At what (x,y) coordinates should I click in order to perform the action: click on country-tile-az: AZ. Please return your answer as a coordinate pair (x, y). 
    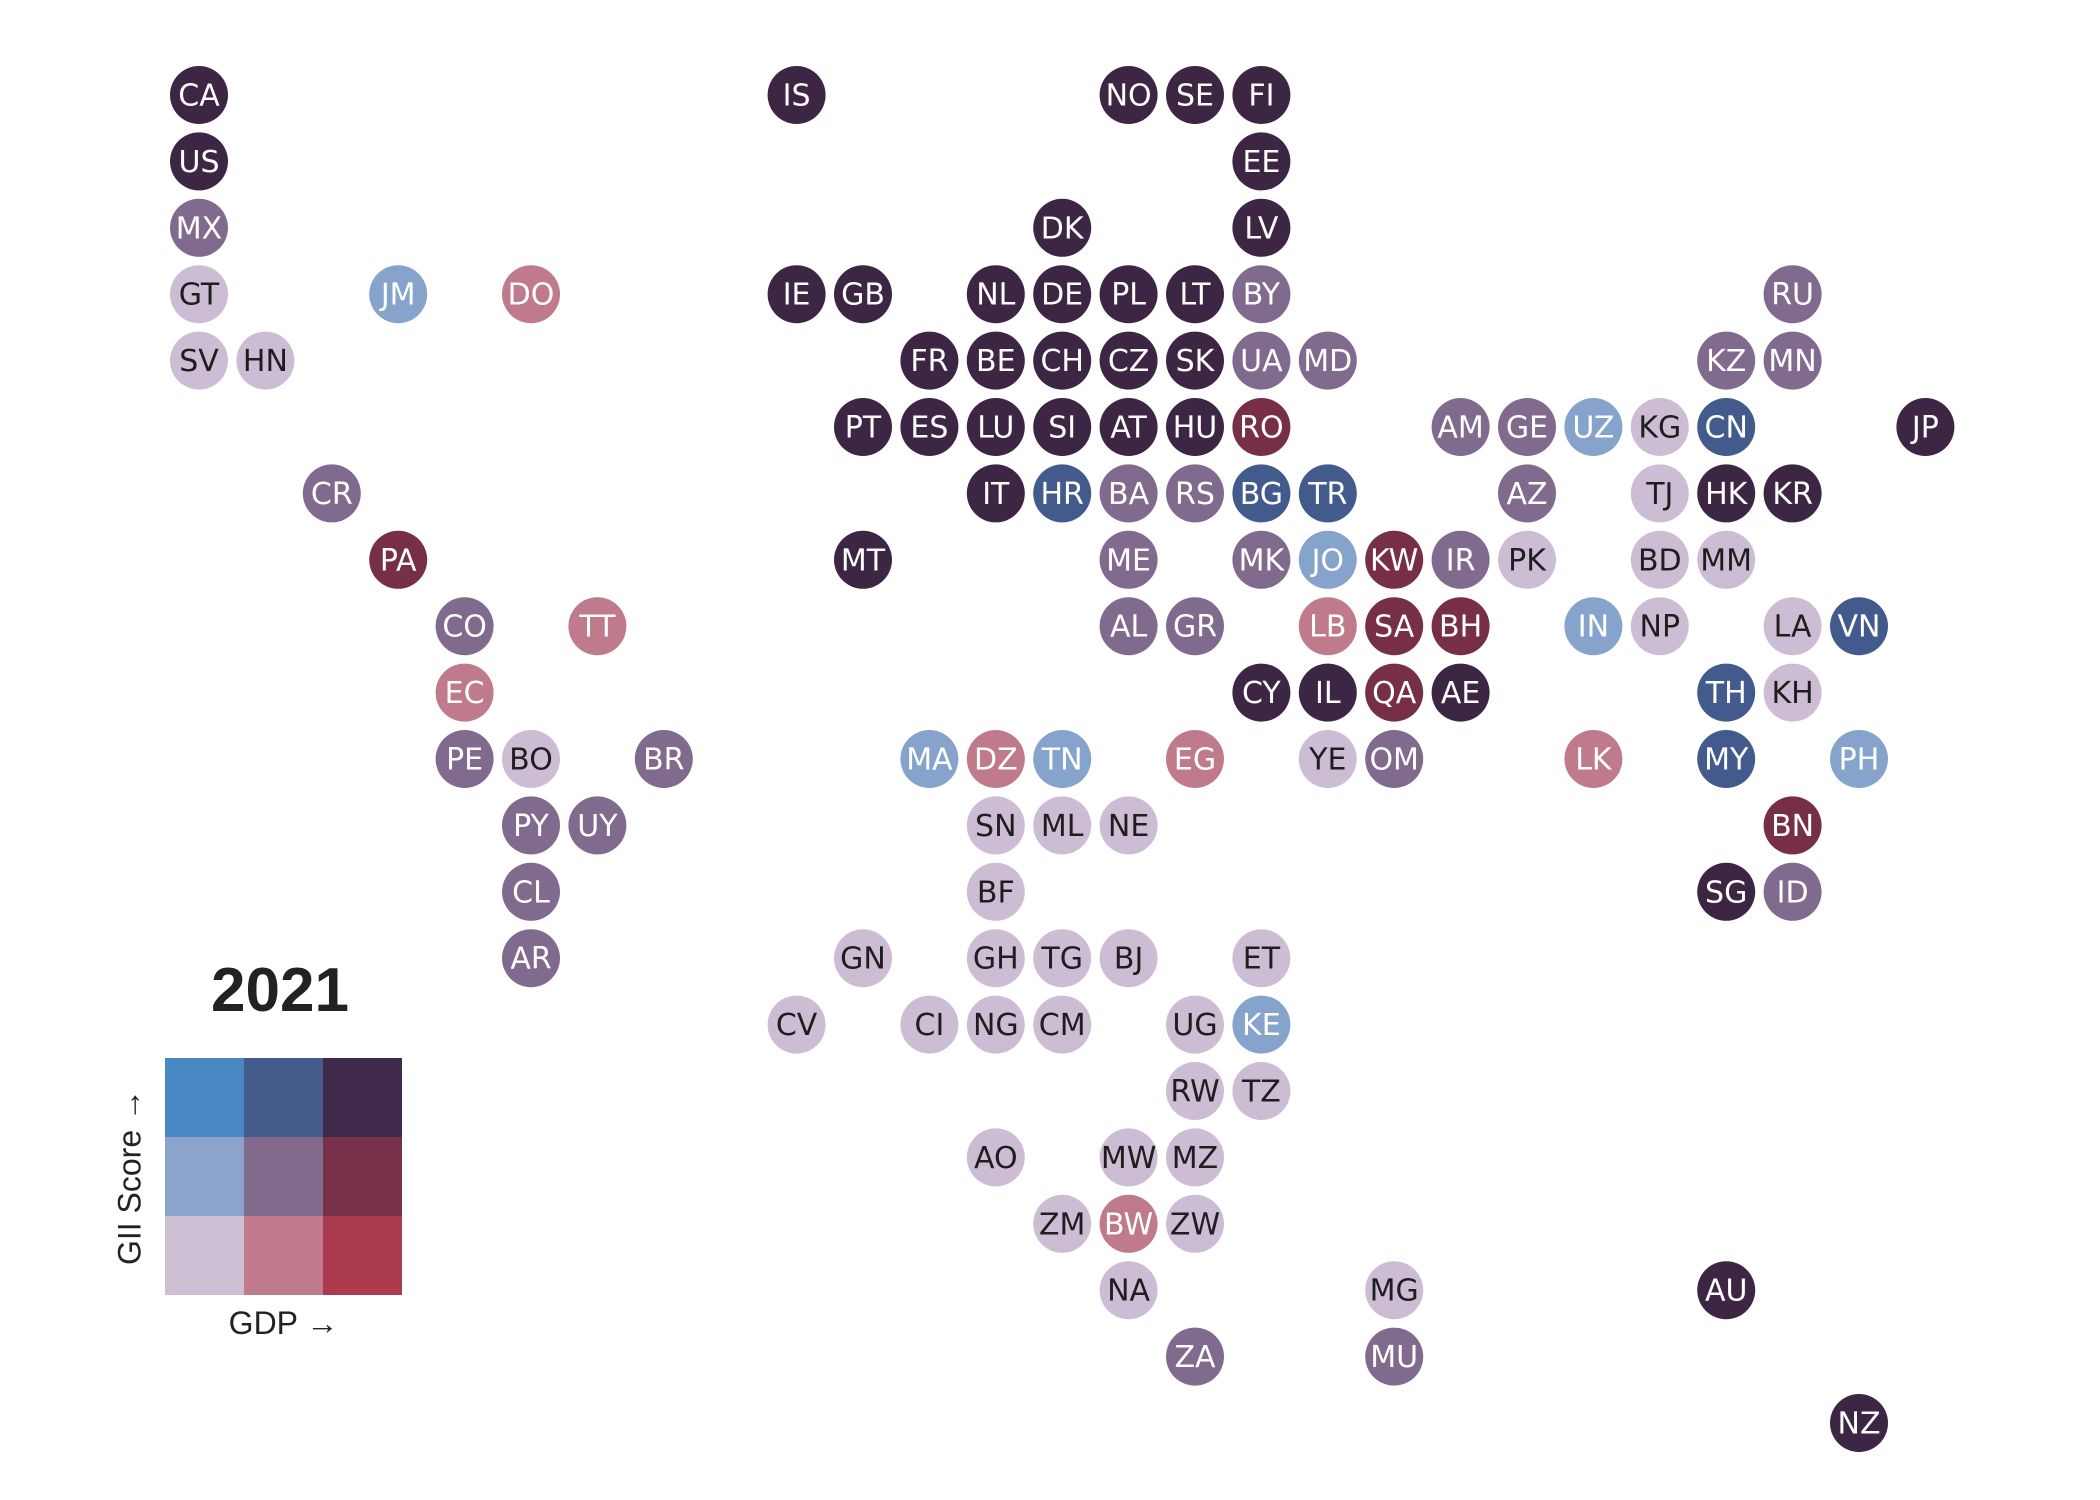
    Looking at the image, I should click on (1527, 493).